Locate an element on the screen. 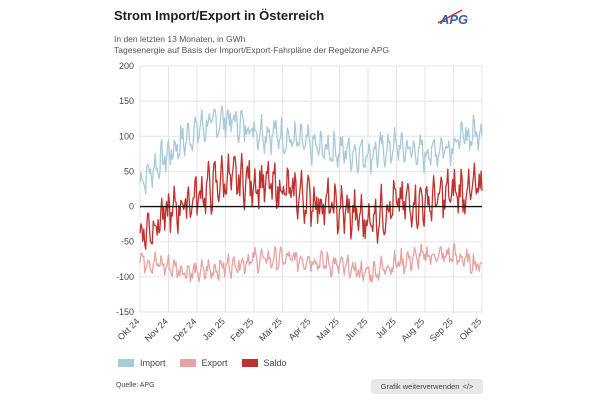 The height and width of the screenshot is (400, 600). x-tick-label-11: Sep 25 is located at coordinates (441, 329).